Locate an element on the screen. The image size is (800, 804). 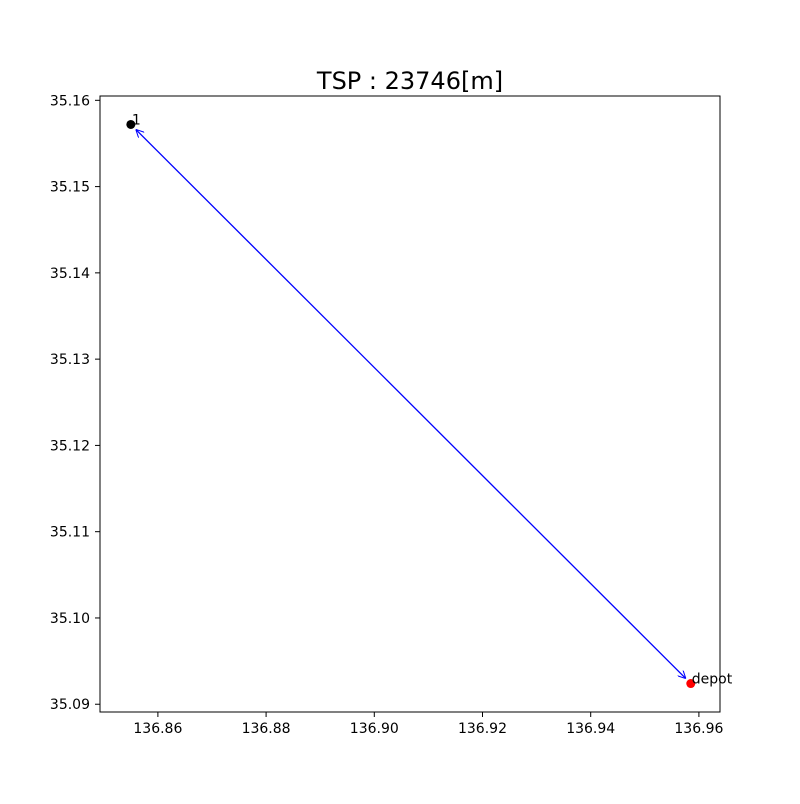
y-tick-label-6: 35.15 is located at coordinates (70, 188).